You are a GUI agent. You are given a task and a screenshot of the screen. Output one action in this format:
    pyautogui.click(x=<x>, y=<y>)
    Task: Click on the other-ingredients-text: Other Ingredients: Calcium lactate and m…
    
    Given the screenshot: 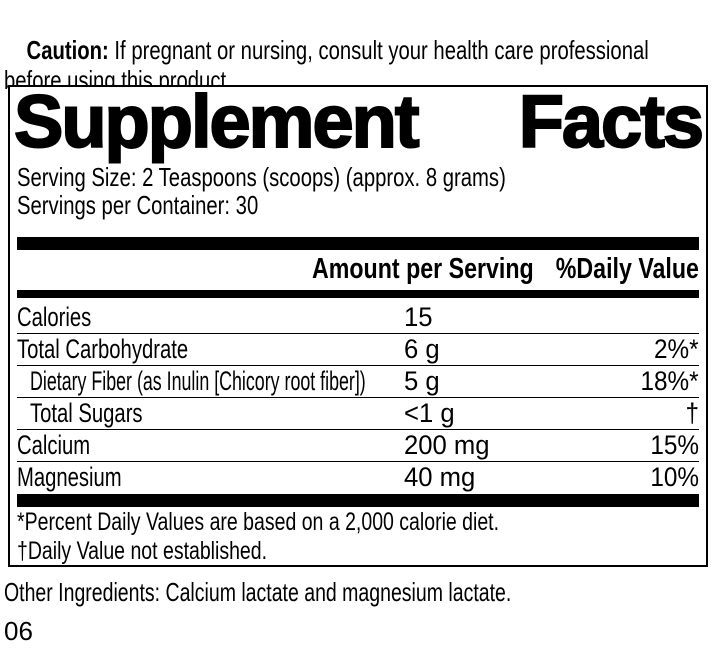 What is the action you would take?
    pyautogui.click(x=258, y=592)
    